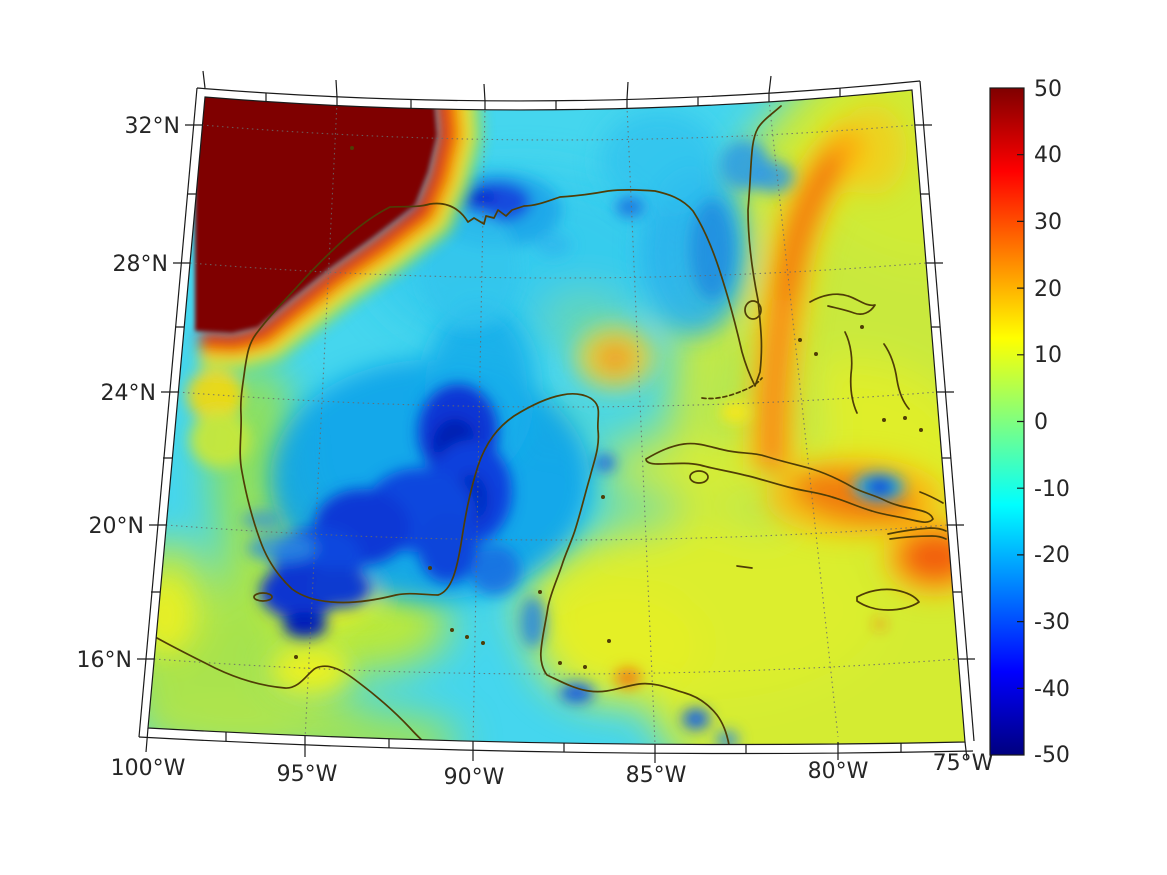 This screenshot has height=875, width=1167. What do you see at coordinates (615, 358) in the screenshot?
I see `midgulf-warm-blob` at bounding box center [615, 358].